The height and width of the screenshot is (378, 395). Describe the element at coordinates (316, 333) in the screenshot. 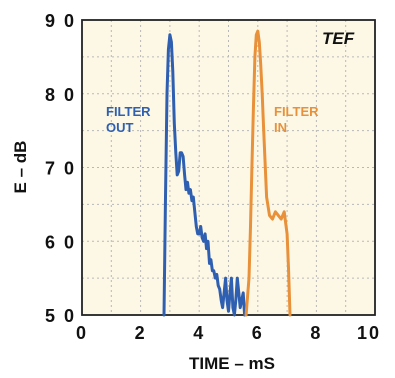

I see `x-tick-label: 8` at that location.